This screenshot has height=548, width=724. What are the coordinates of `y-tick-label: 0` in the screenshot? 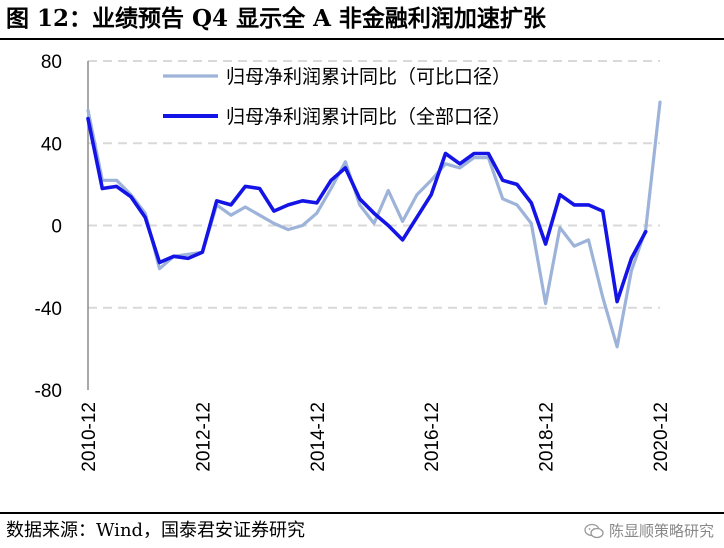 It's located at (56, 227).